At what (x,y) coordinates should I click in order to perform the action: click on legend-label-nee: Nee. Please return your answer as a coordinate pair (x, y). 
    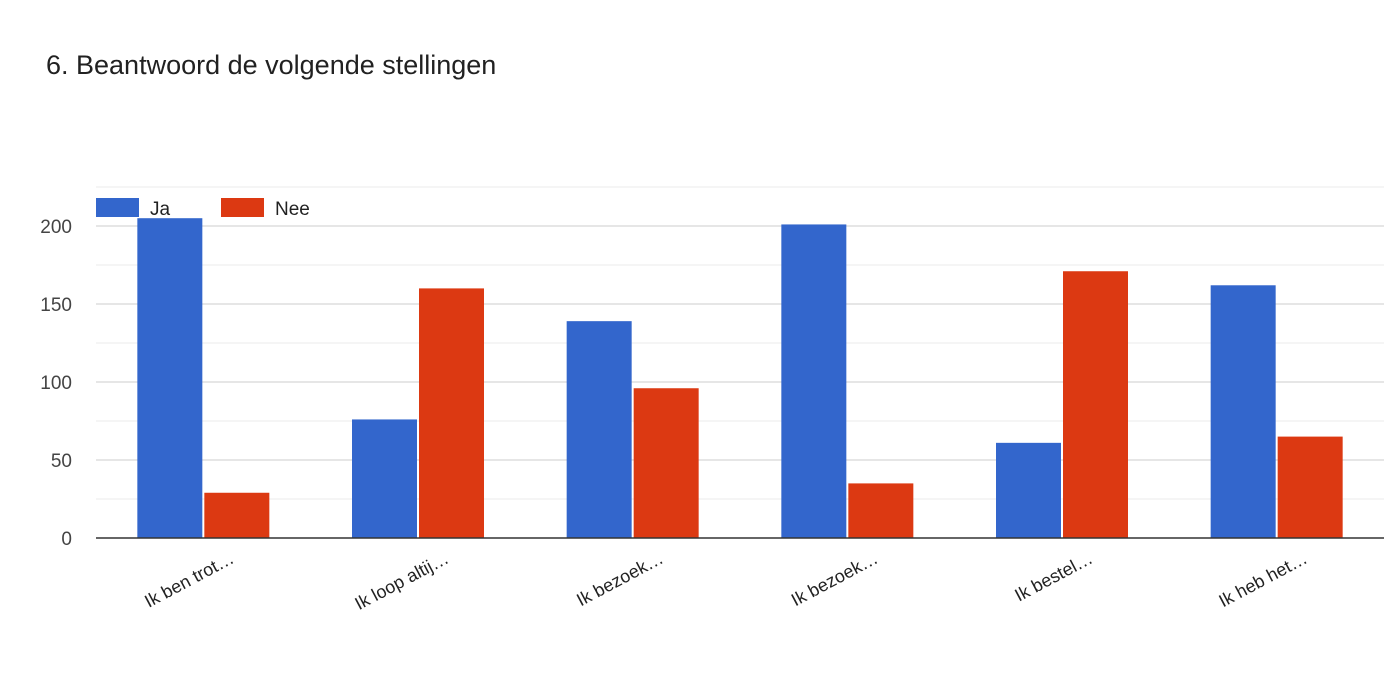
    Looking at the image, I should click on (292, 209).